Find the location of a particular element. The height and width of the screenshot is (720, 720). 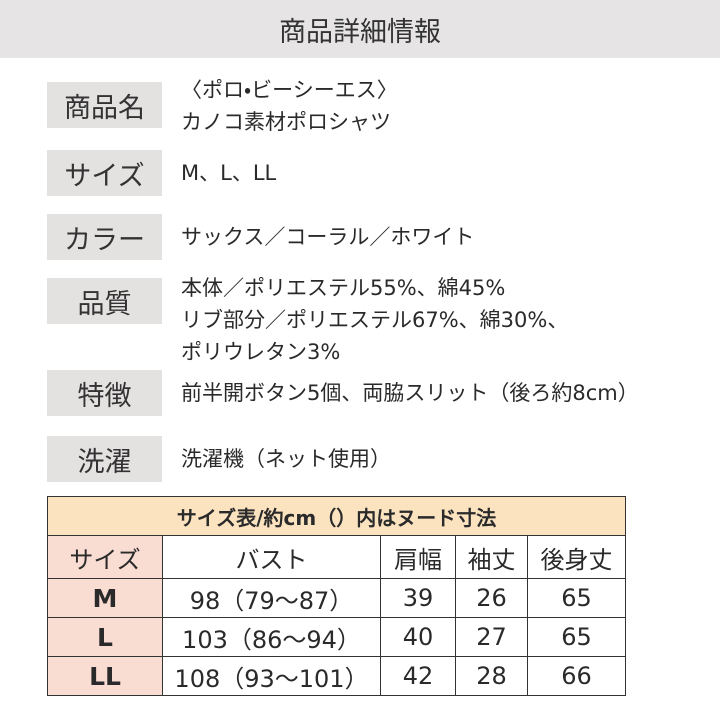

size-cell: 26 is located at coordinates (491, 598).